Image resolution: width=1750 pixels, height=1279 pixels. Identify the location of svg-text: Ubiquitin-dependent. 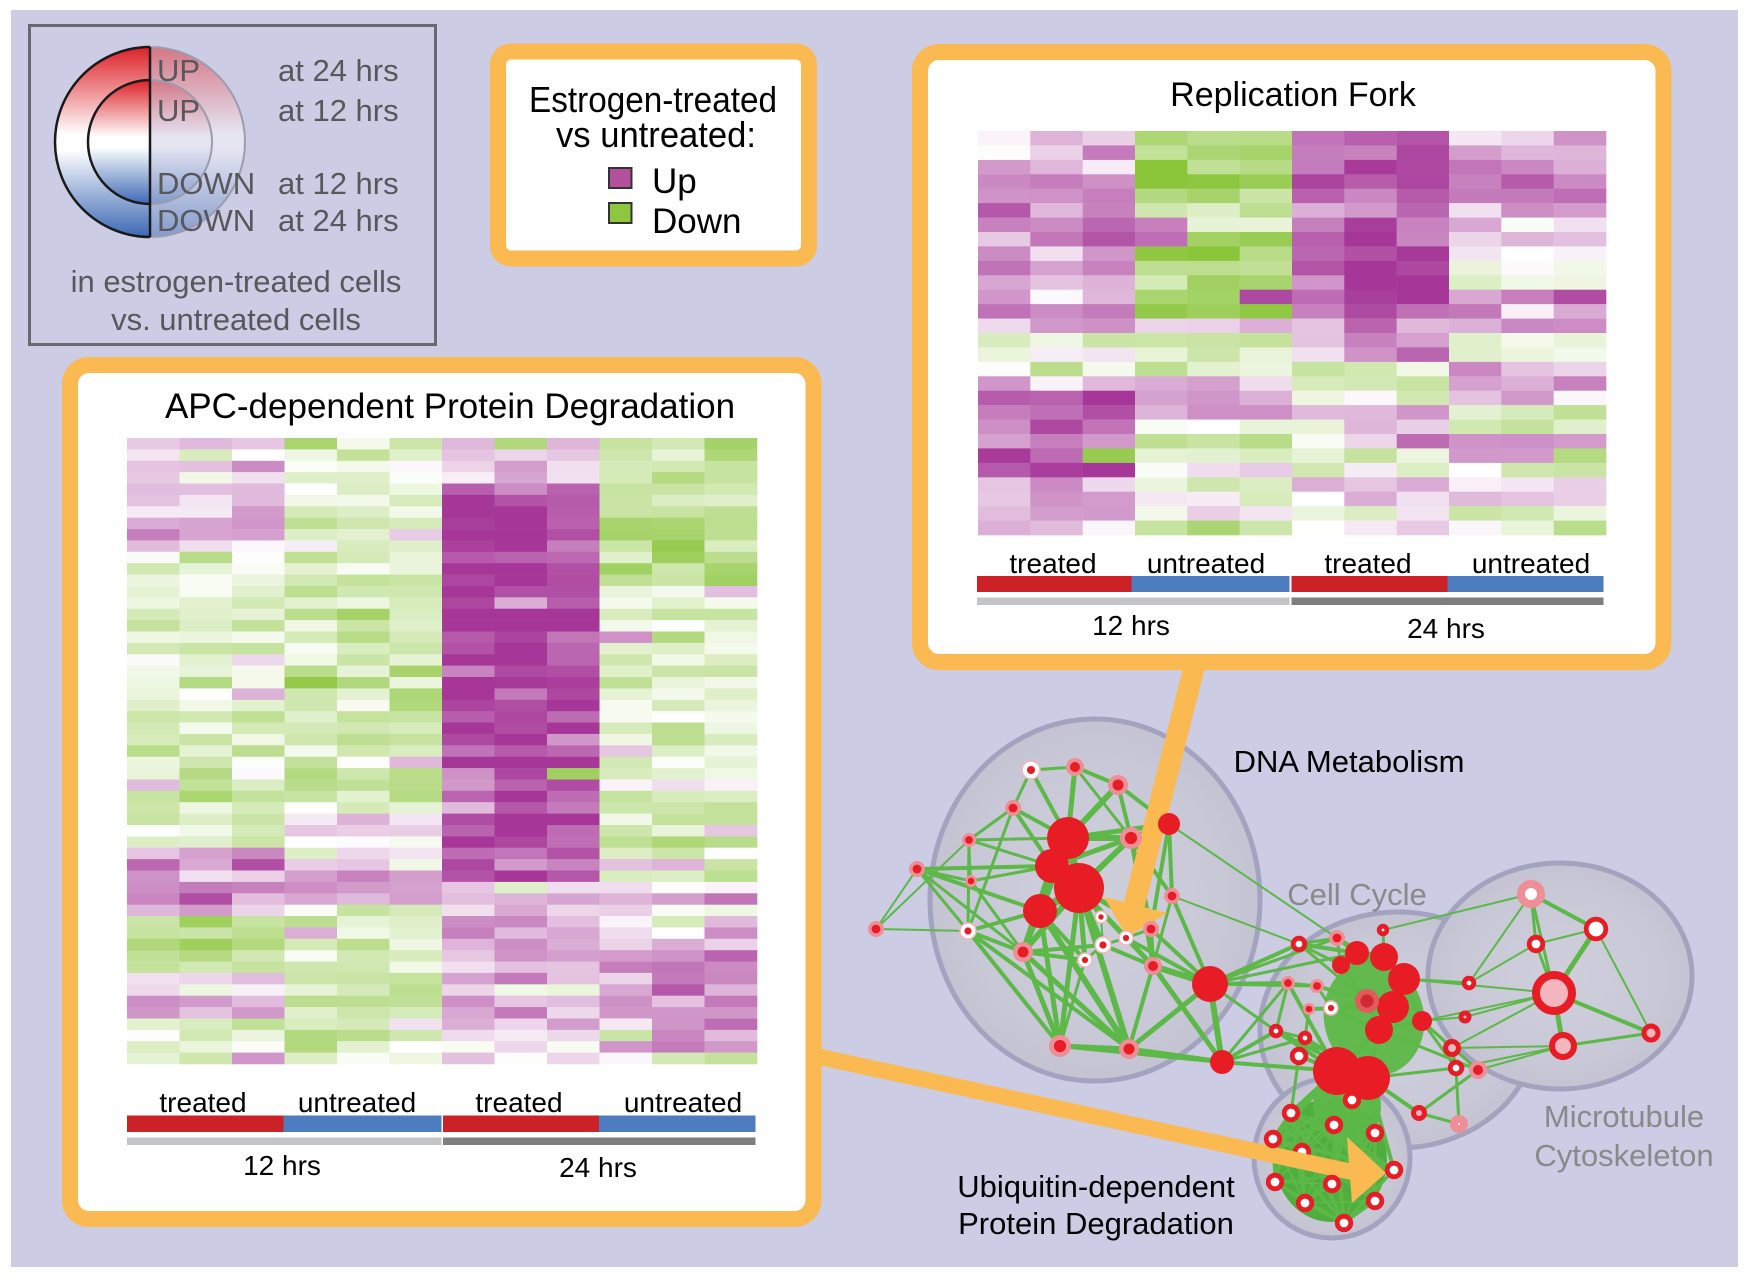
(1096, 1186).